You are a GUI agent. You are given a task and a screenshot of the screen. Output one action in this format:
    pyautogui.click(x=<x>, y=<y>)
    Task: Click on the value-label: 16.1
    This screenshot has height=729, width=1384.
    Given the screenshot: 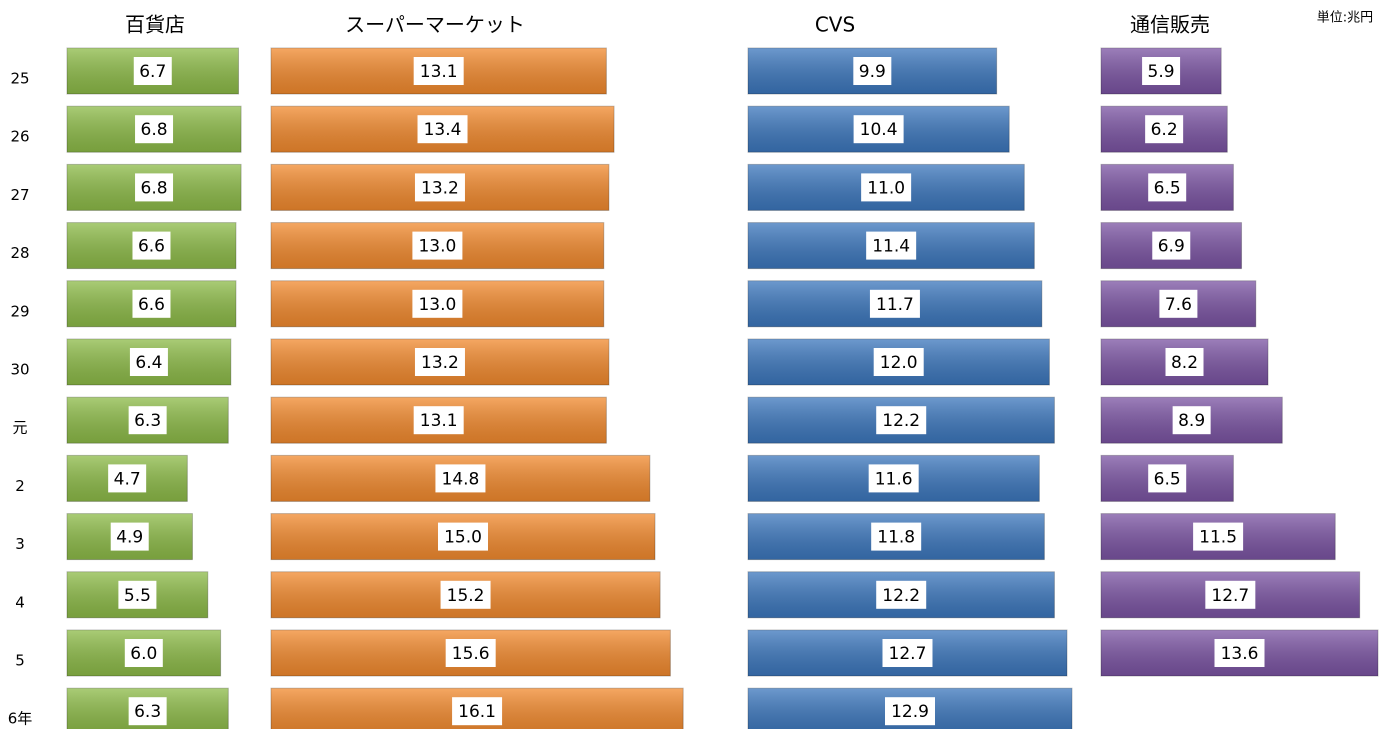 What is the action you would take?
    pyautogui.click(x=477, y=712)
    